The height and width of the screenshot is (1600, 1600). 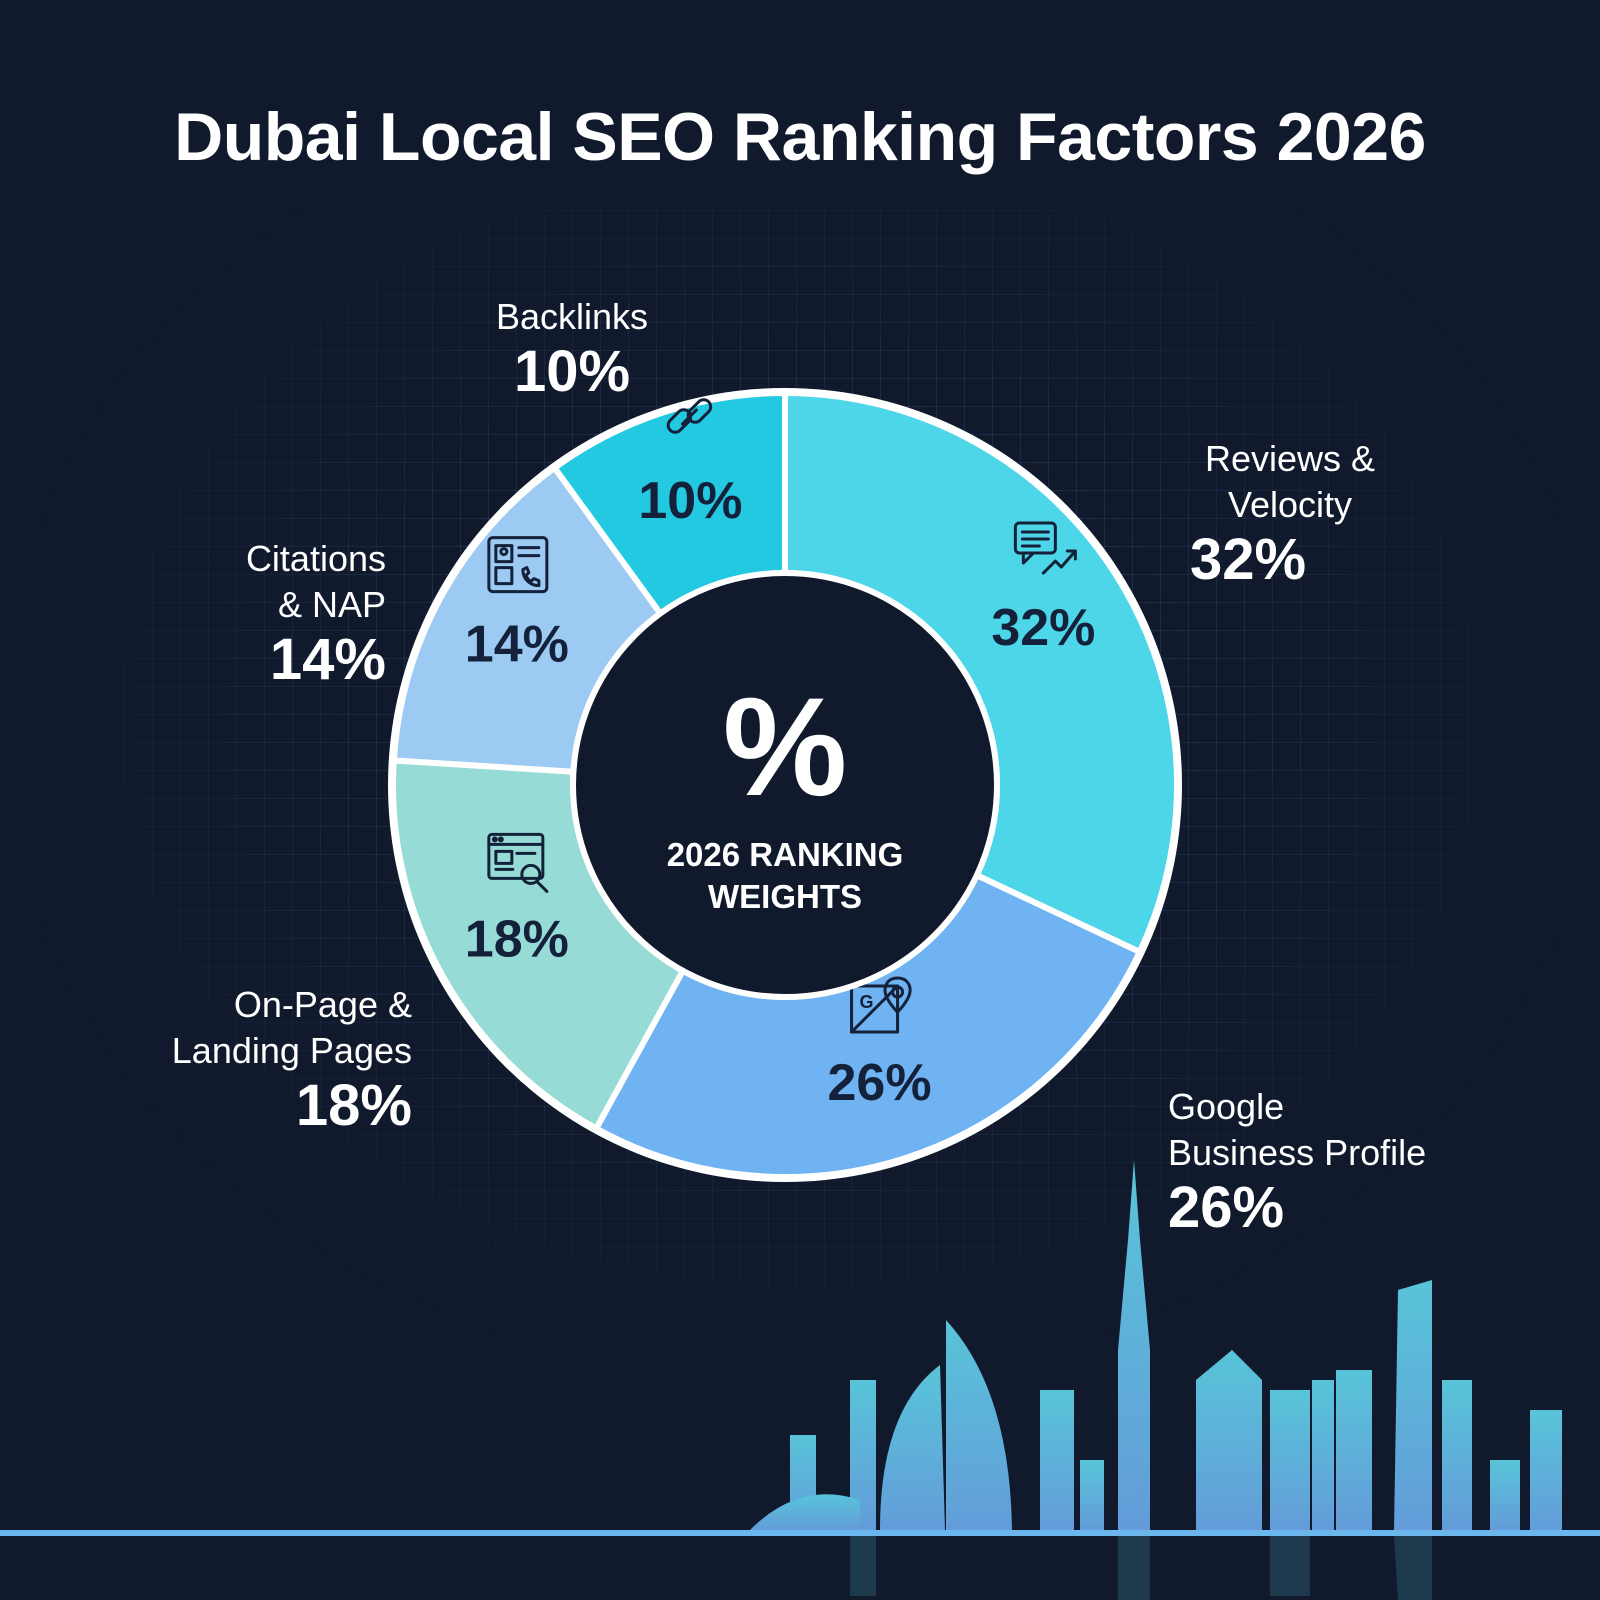 I want to click on callout-google-business-profile: Google Business Profile 26%, so click(x=1348, y=1162).